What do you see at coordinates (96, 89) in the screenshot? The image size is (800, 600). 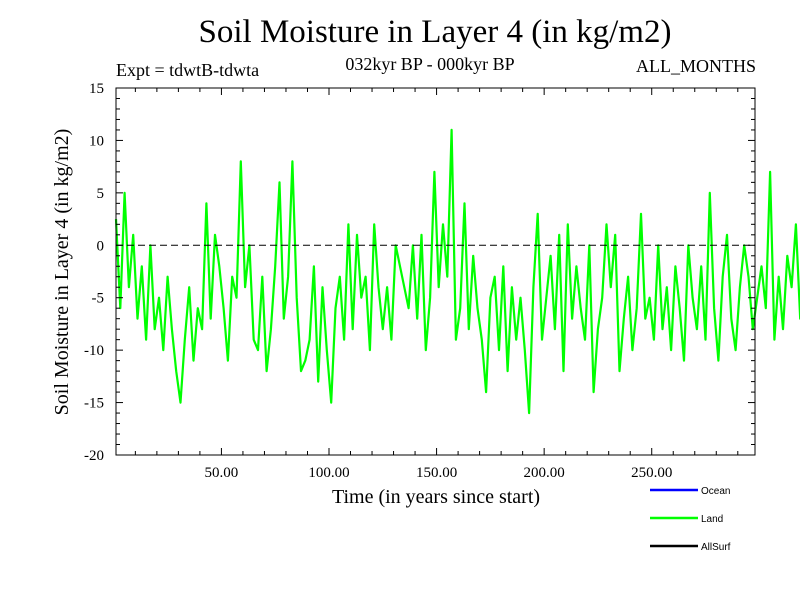 I see `y-tick-label: 15` at bounding box center [96, 89].